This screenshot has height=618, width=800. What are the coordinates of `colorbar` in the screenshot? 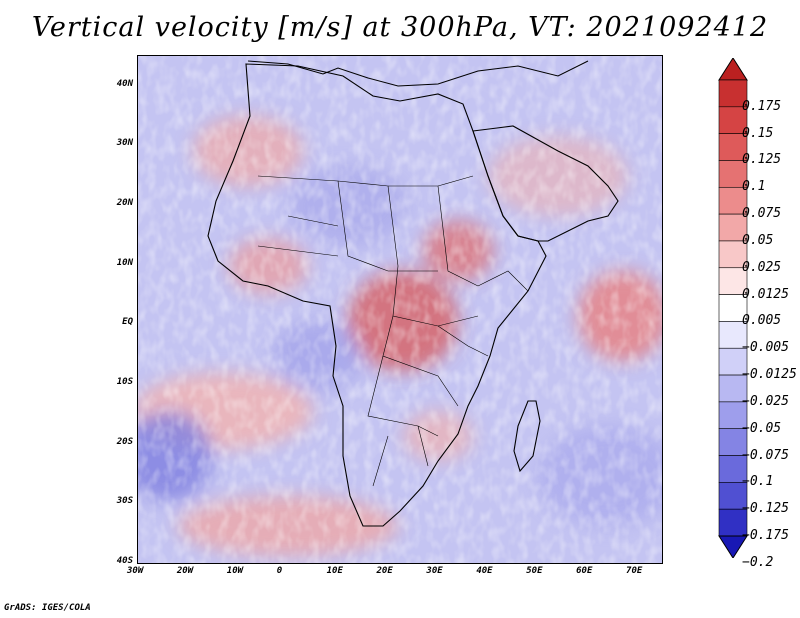 It's located at (733, 308).